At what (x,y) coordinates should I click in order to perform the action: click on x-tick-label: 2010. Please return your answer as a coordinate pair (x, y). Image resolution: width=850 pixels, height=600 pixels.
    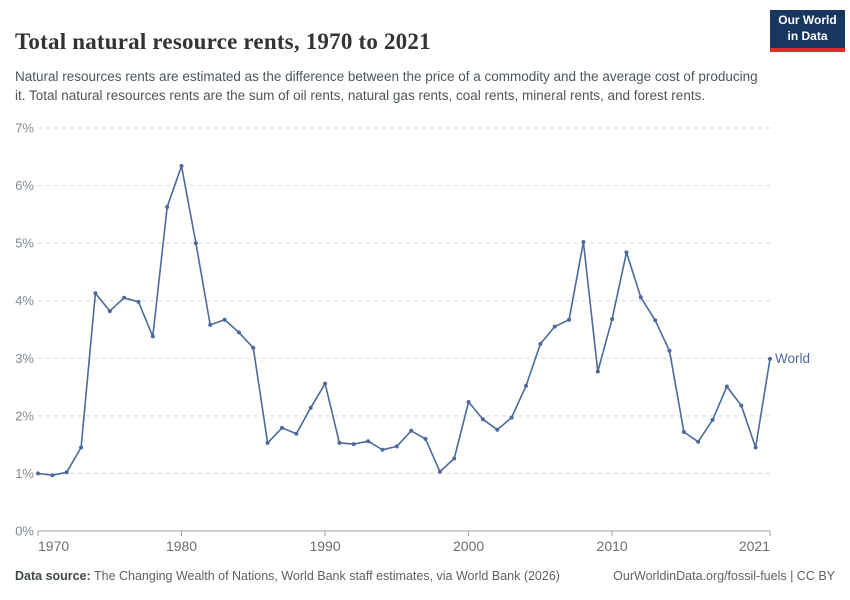
    Looking at the image, I should click on (612, 546).